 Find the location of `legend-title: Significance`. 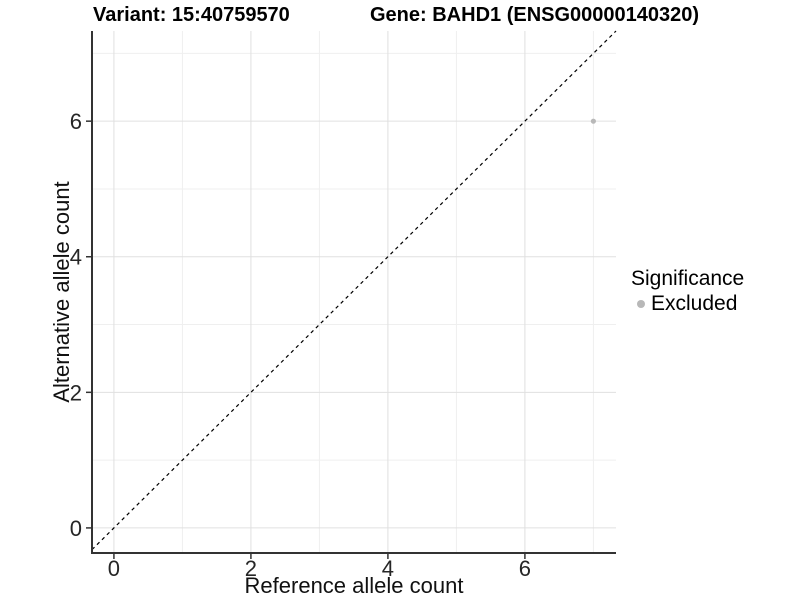

legend-title: Significance is located at coordinates (688, 278).